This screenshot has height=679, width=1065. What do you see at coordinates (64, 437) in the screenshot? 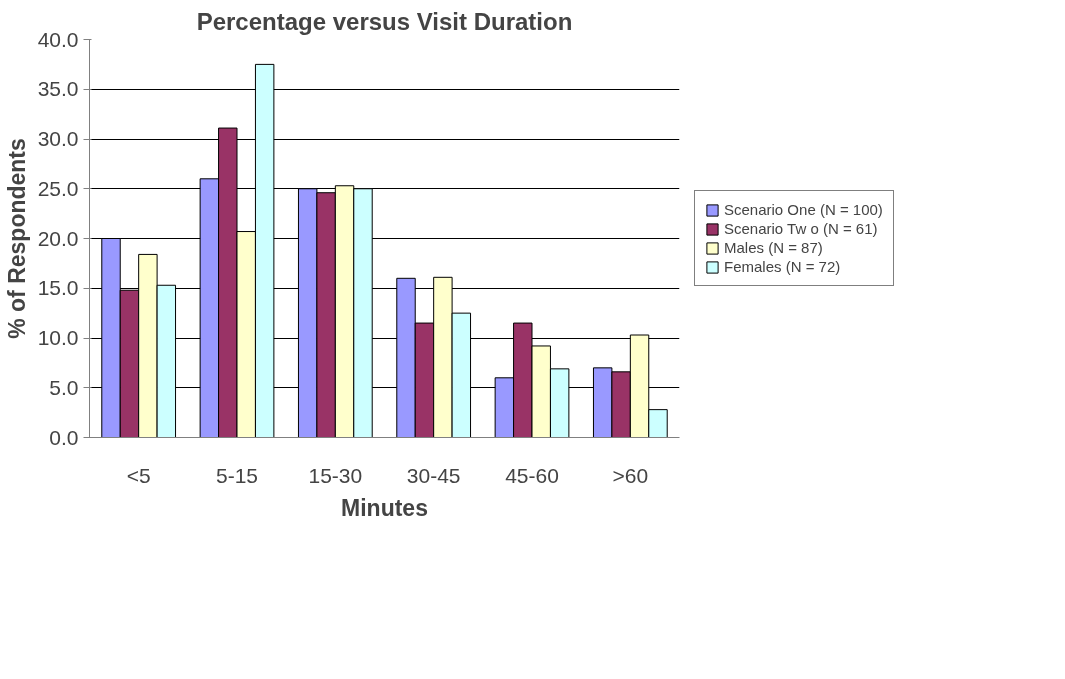
I see `y-tick-label: 0.0` at bounding box center [64, 437].